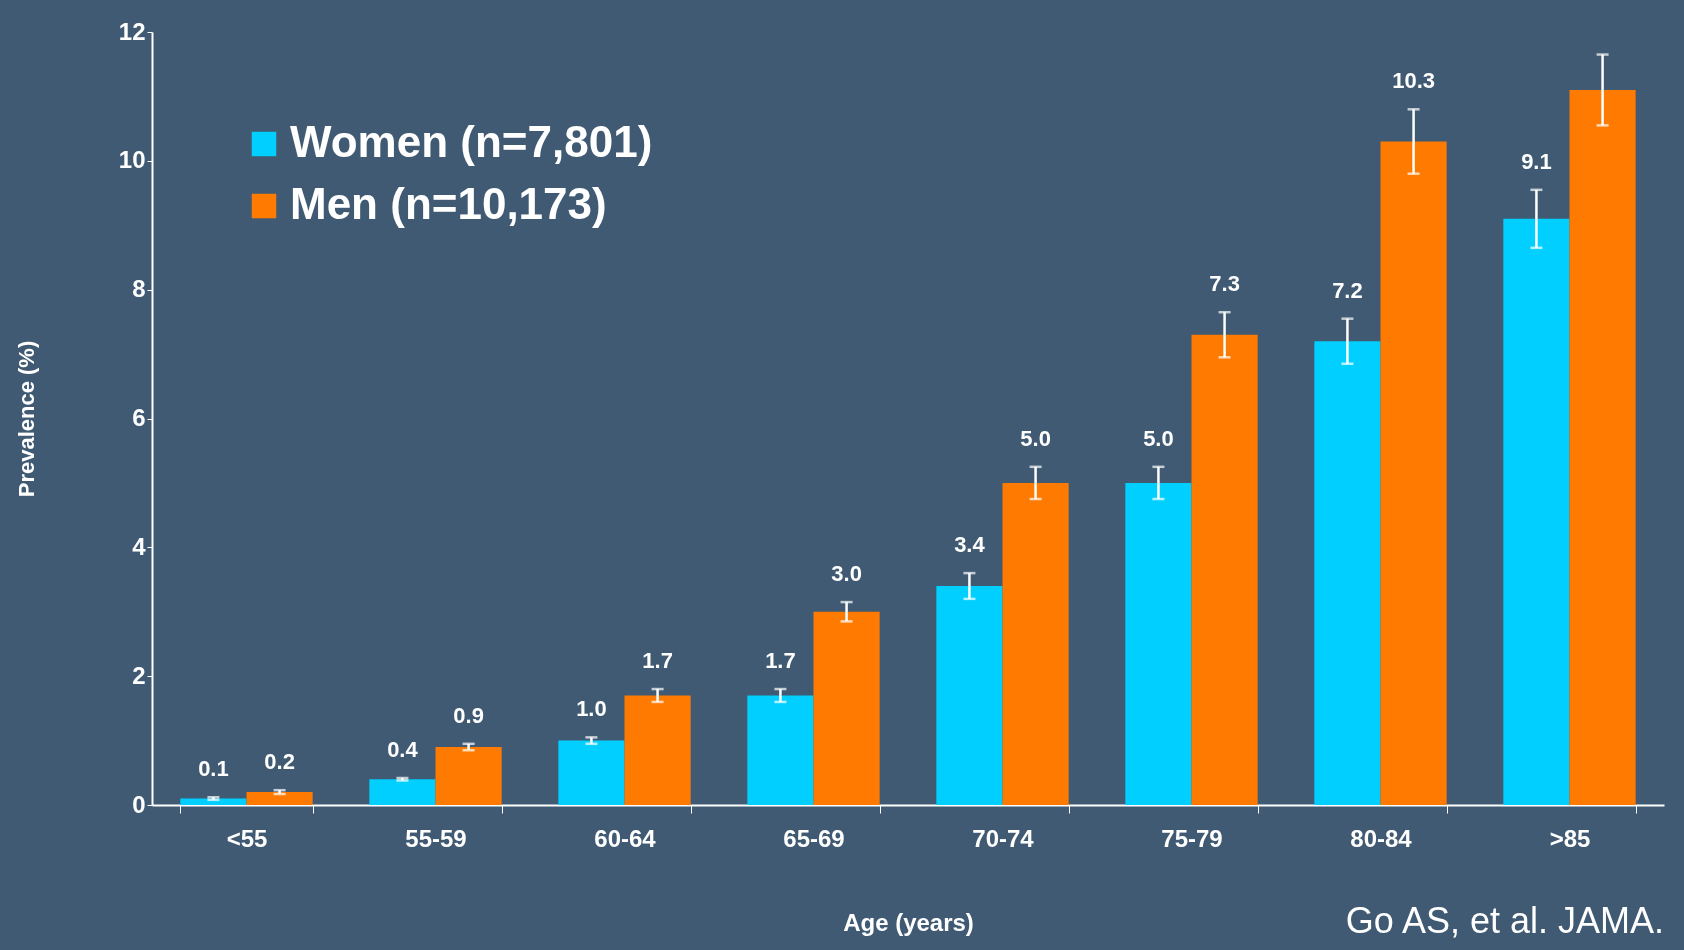 The width and height of the screenshot is (1684, 950). I want to click on data-label: 9.1, so click(1536, 161).